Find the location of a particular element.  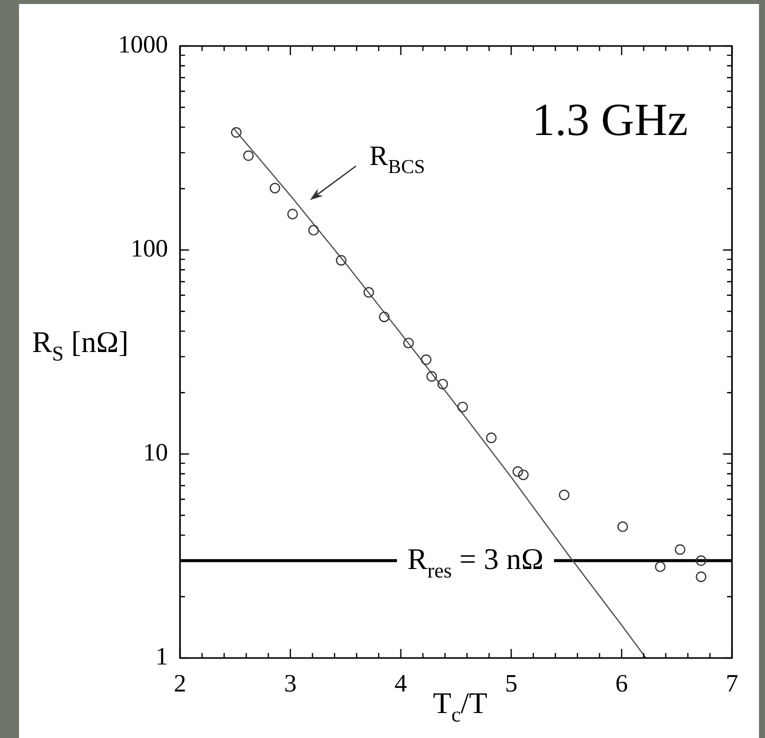

x-tick-label: 3 is located at coordinates (290, 684).